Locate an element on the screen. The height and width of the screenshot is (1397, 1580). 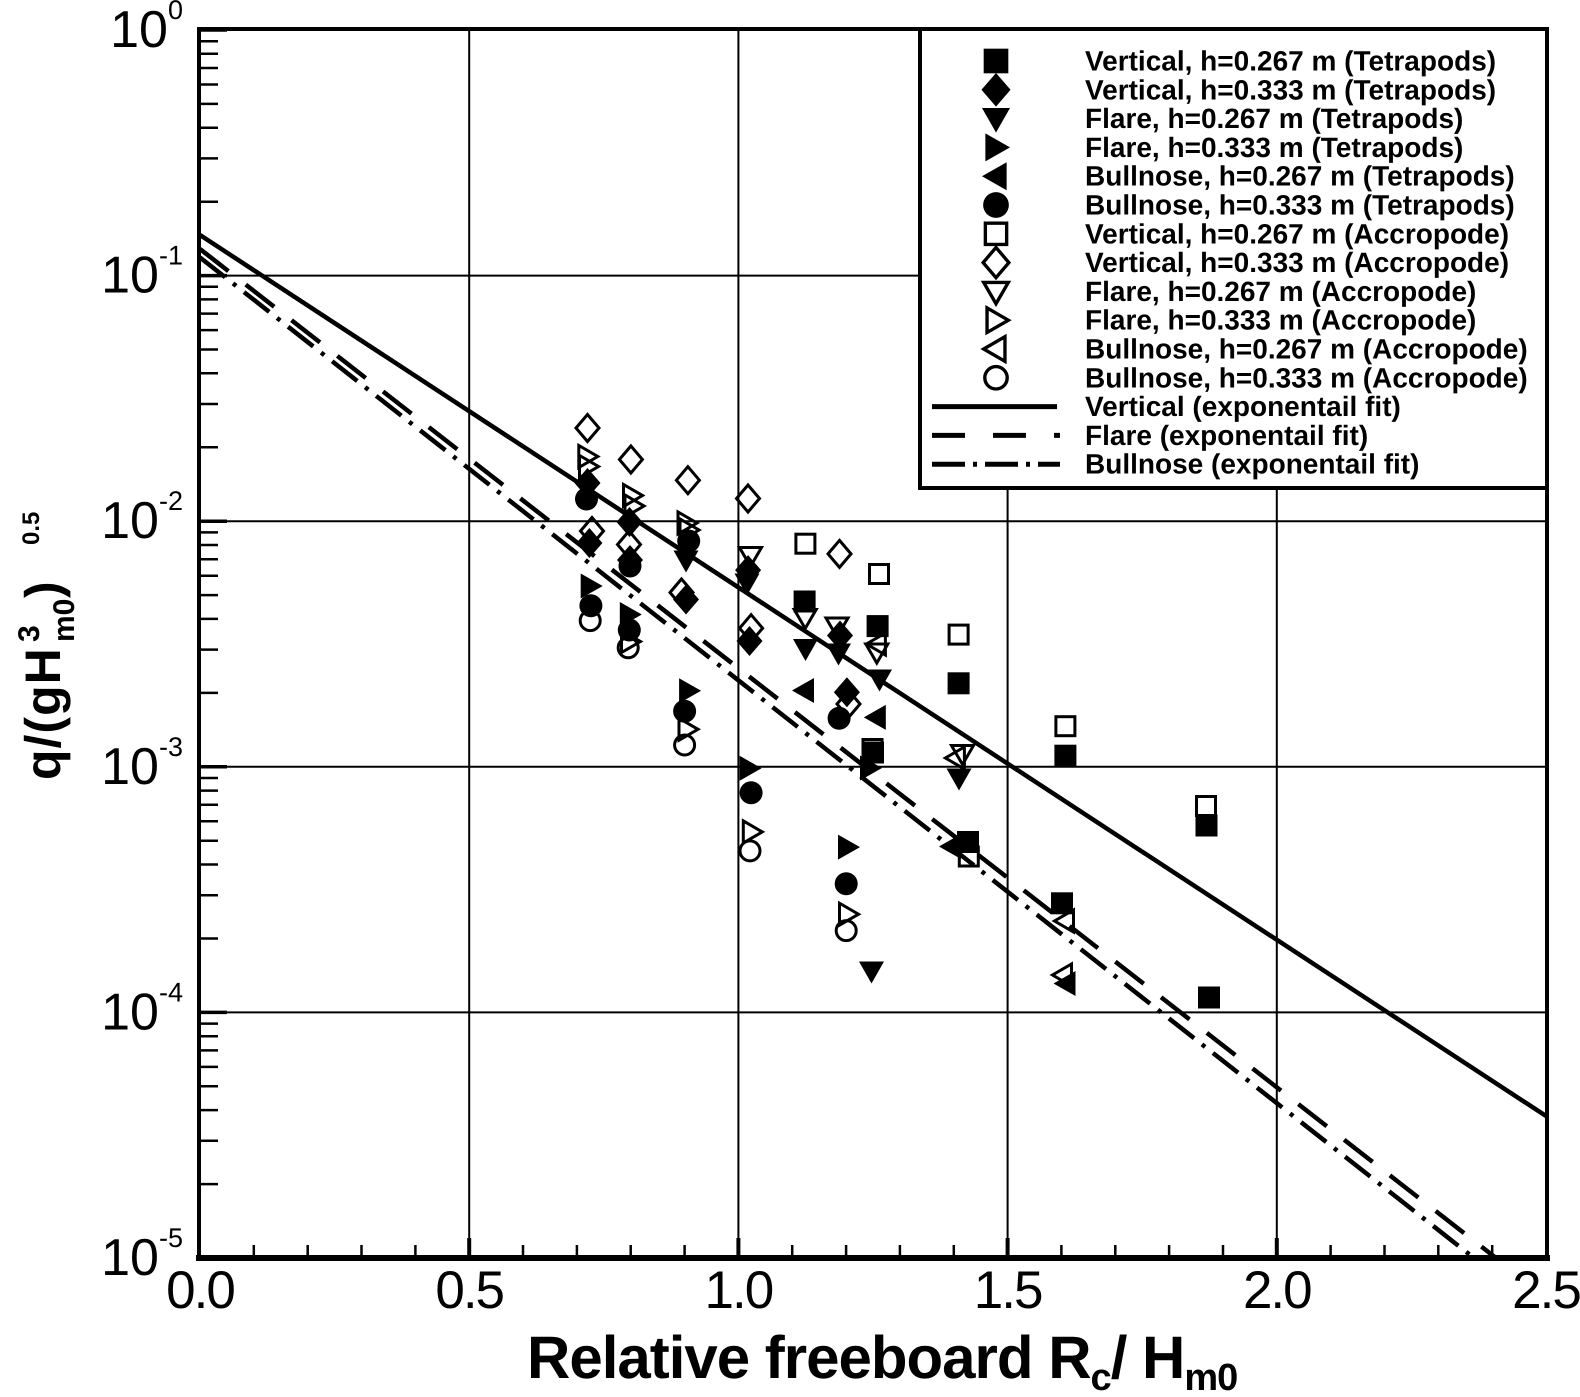
svg-text: 10⁰ is located at coordinates (146, 29).